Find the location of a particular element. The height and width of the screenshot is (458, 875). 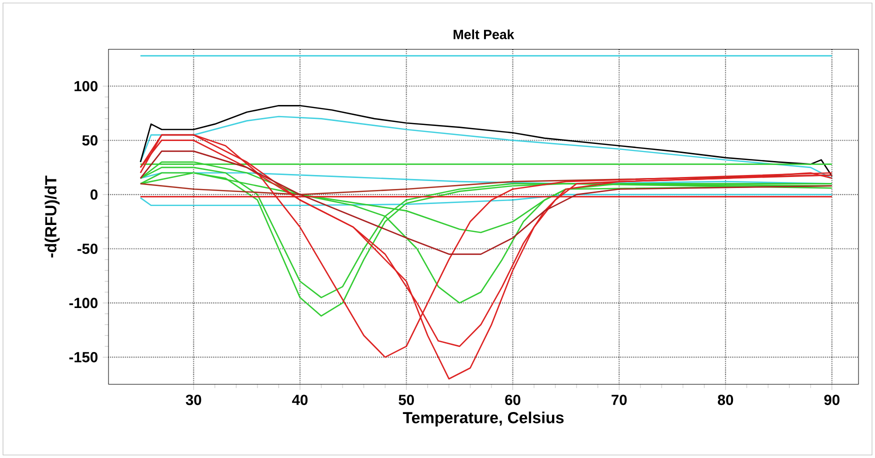

x-tick-label: 90 is located at coordinates (832, 400).